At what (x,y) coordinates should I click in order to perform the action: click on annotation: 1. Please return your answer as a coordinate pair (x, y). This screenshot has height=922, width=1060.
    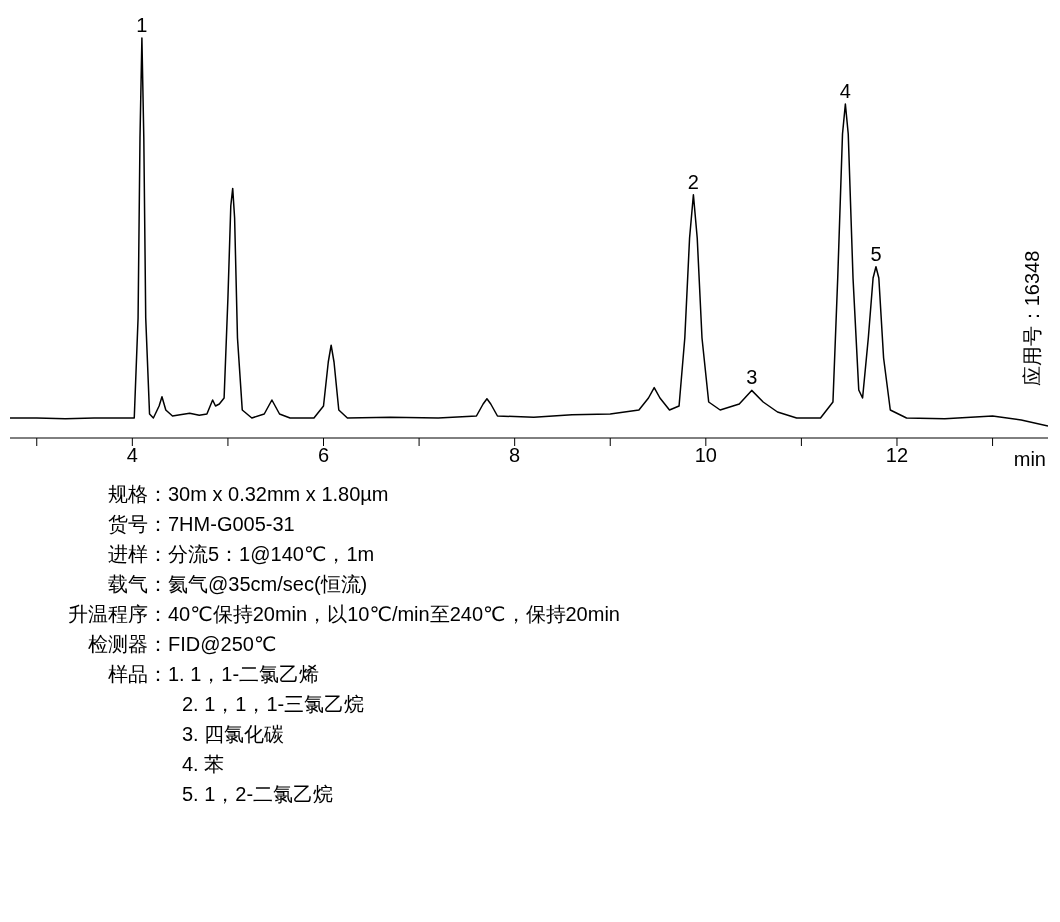
    Looking at the image, I should click on (142, 25).